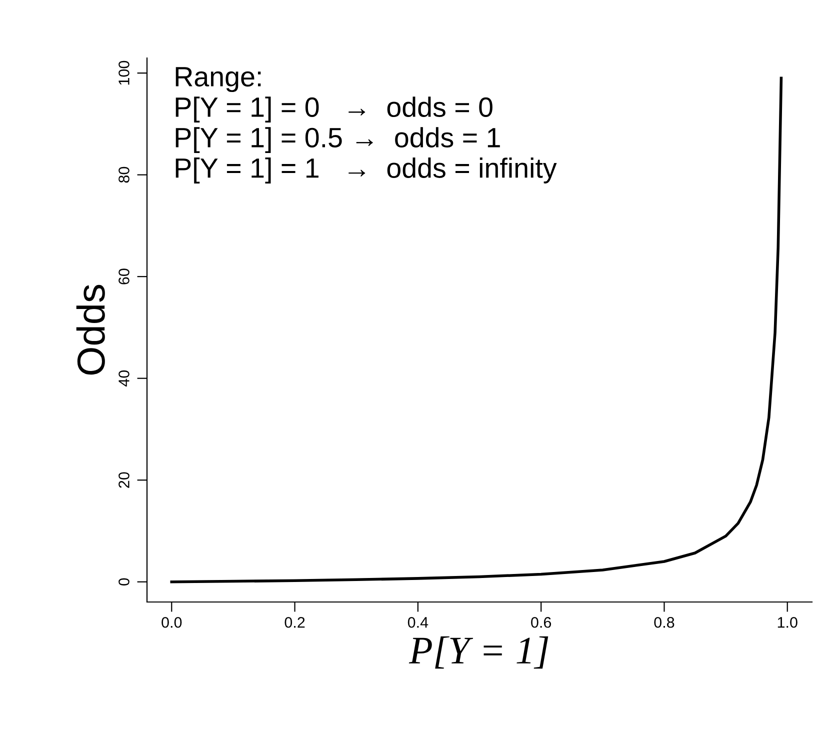  Describe the element at coordinates (418, 622) in the screenshot. I see `x-tick-label: 0.4` at that location.